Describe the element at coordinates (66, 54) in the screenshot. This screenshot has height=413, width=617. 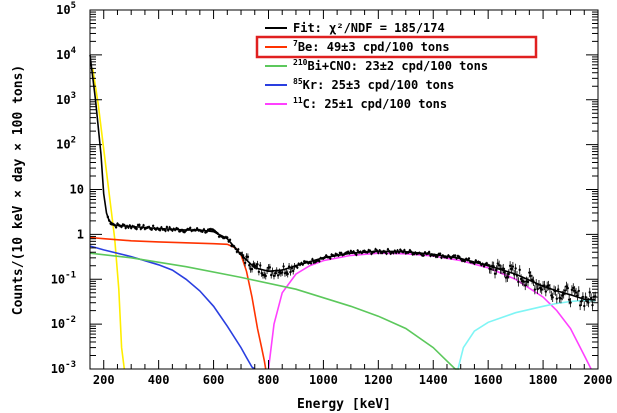
I see `y-tick-label: 10⁴` at that location.